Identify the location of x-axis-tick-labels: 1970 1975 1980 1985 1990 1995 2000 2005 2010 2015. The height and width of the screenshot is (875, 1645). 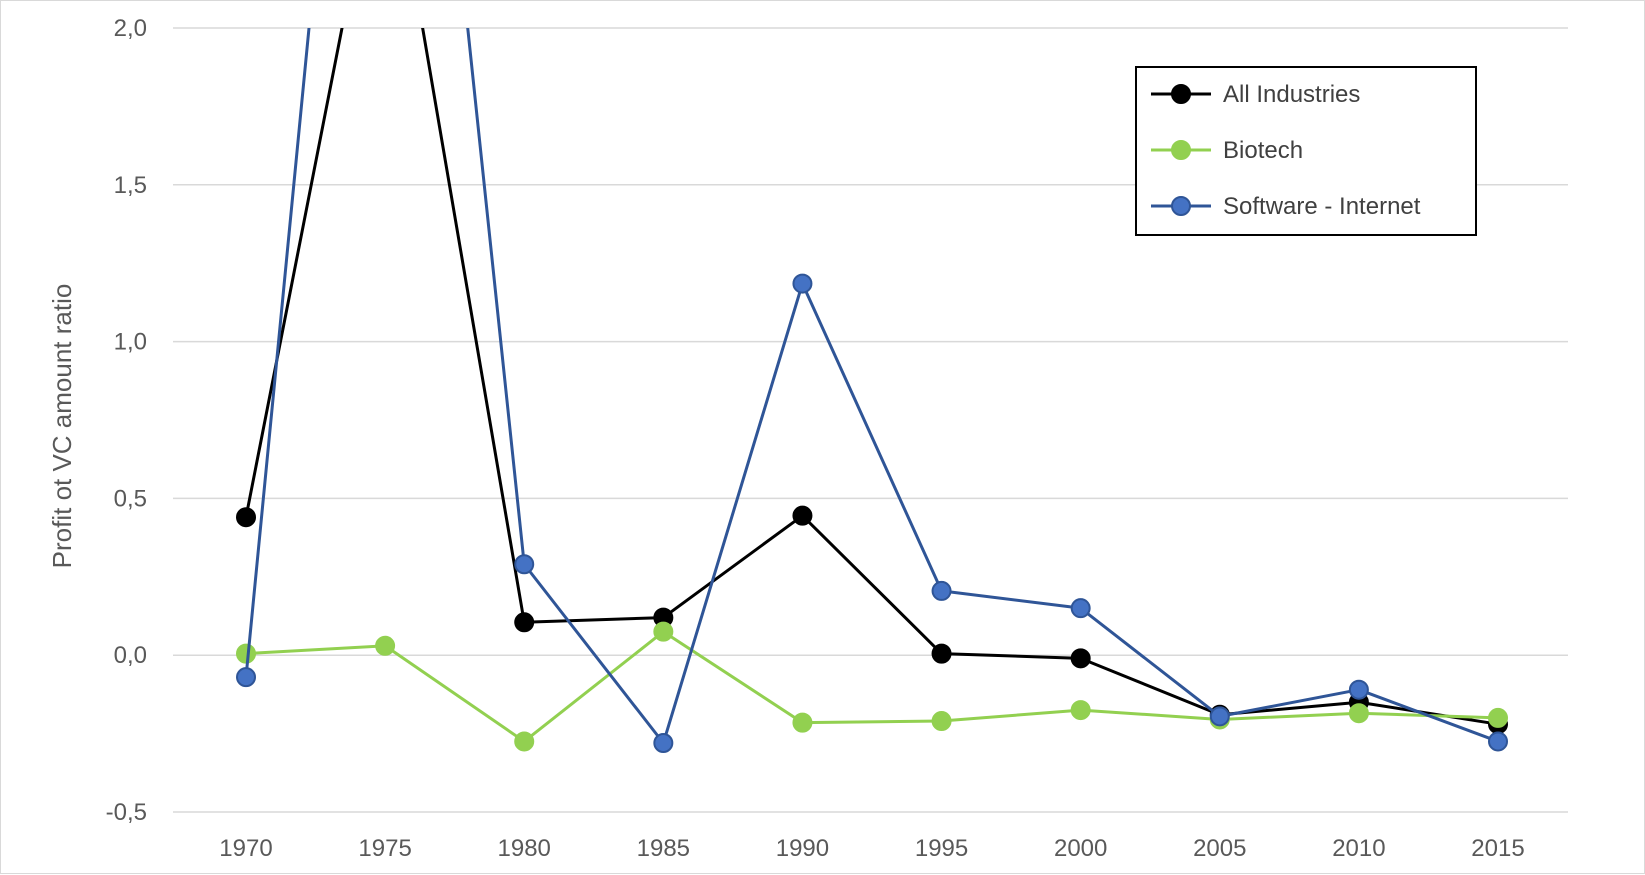
(871, 848).